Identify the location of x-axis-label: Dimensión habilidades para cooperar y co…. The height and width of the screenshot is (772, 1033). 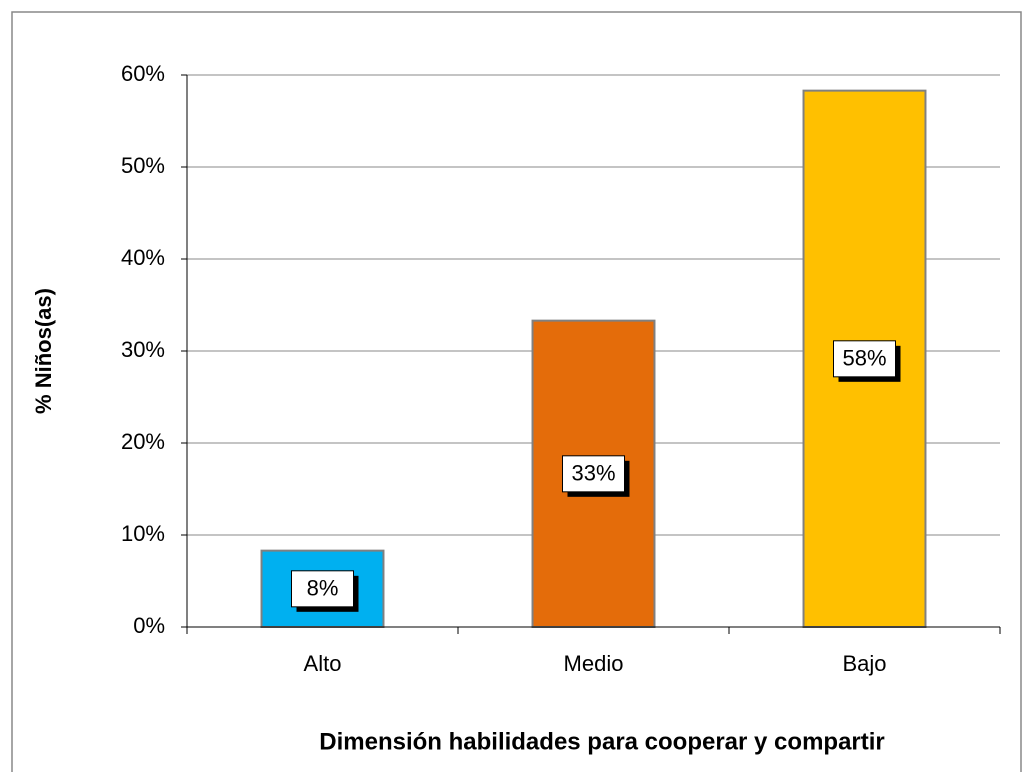
(602, 741).